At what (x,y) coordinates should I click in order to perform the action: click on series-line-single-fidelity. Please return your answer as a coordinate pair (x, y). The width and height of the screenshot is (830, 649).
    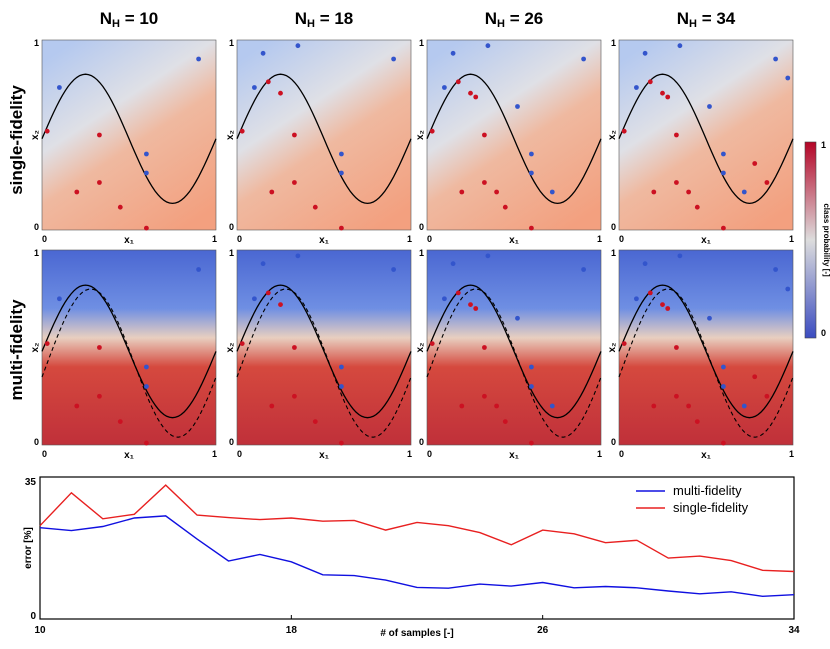
    Looking at the image, I should click on (417, 528).